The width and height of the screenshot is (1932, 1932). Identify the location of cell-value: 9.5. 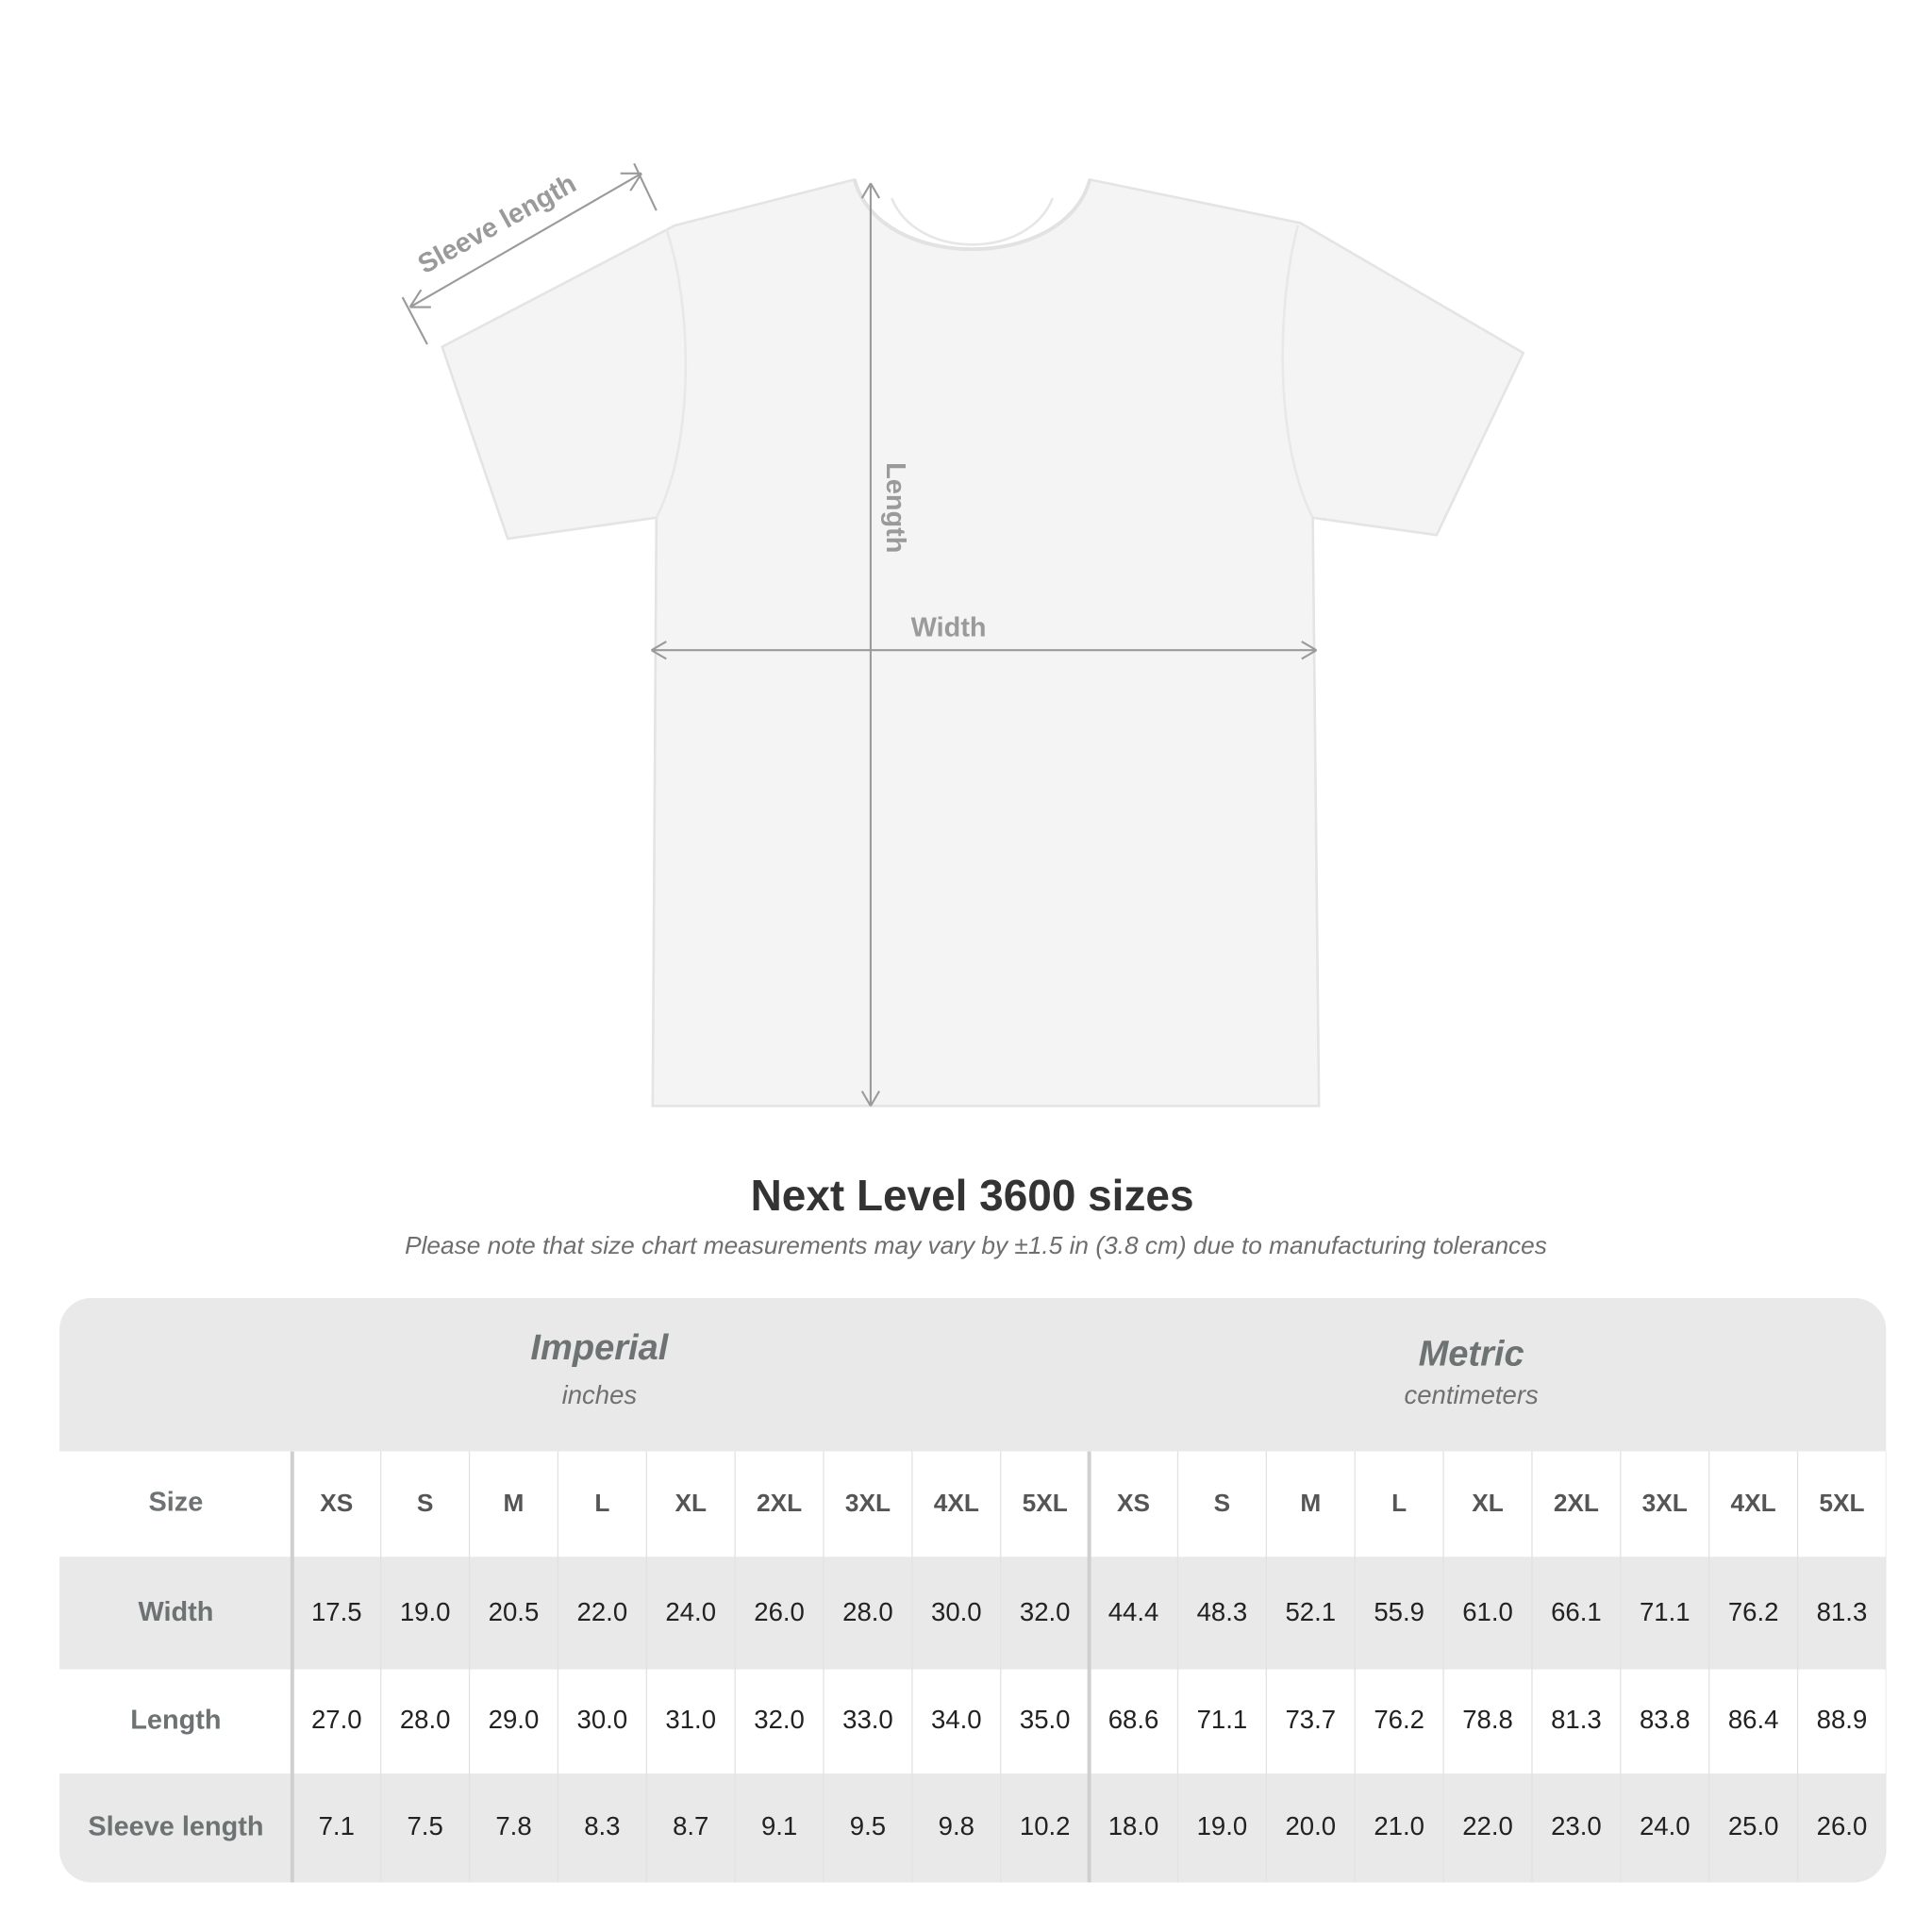
(868, 1826).